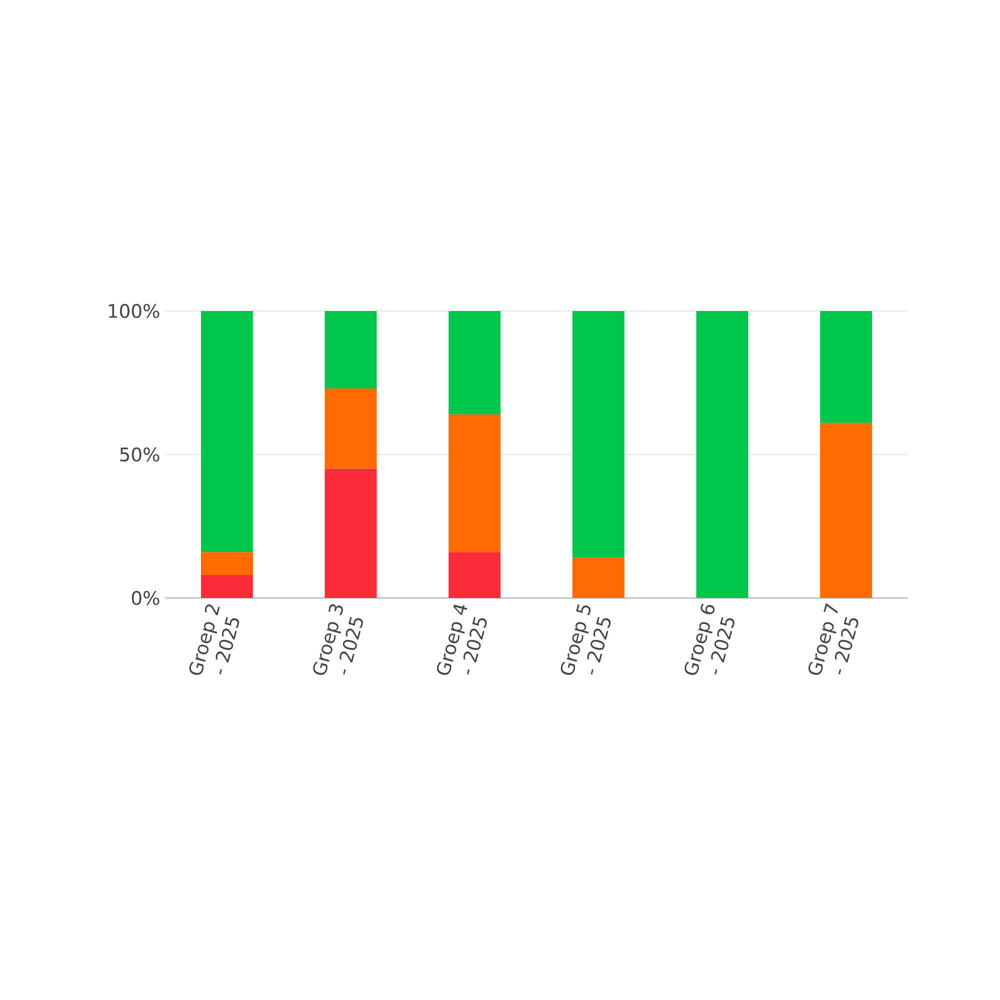 This screenshot has height=1000, width=1000. Describe the element at coordinates (461, 639) in the screenshot. I see `x-tick-label: Groep 4 - 2025` at that location.